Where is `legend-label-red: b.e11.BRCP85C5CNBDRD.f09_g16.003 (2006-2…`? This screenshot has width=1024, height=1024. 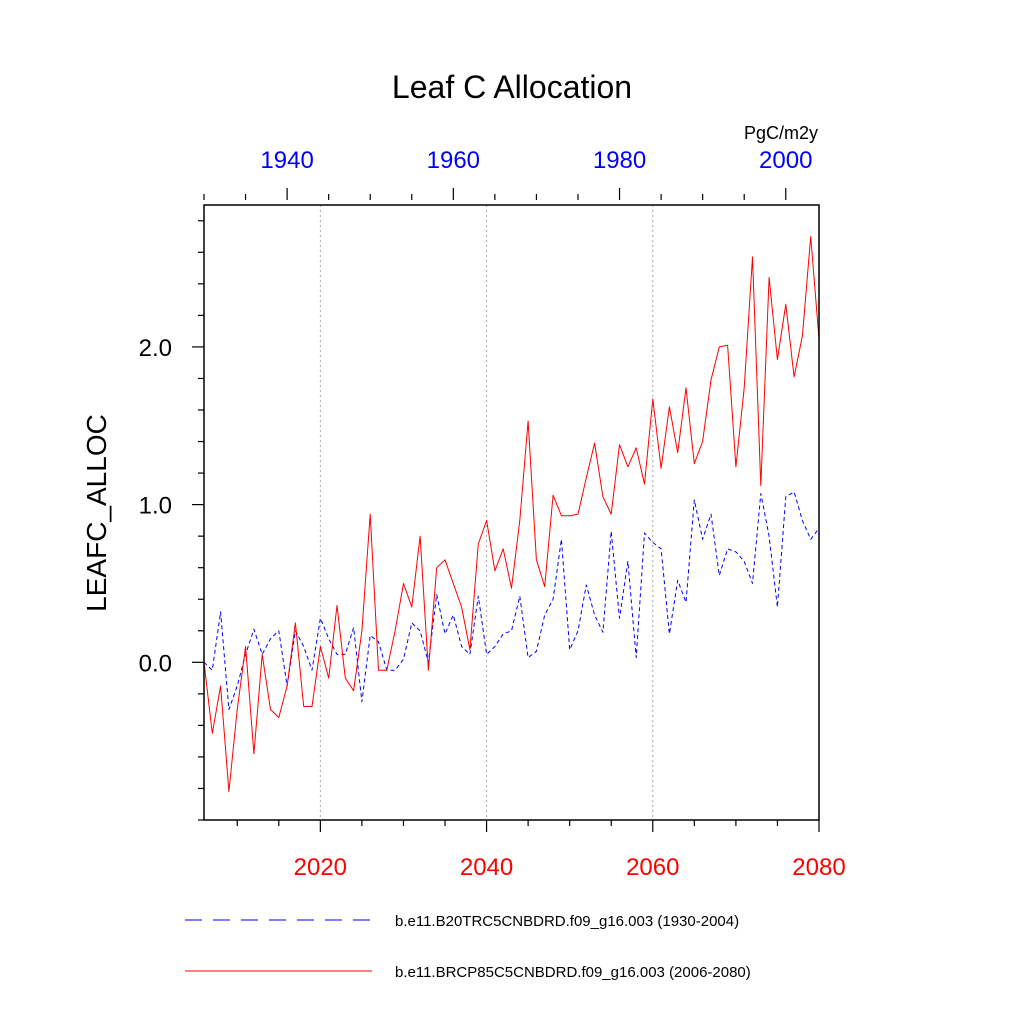
legend-label-red: b.e11.BRCP85C5CNBDRD.f09_g16.003 (2006-2… is located at coordinates (573, 972).